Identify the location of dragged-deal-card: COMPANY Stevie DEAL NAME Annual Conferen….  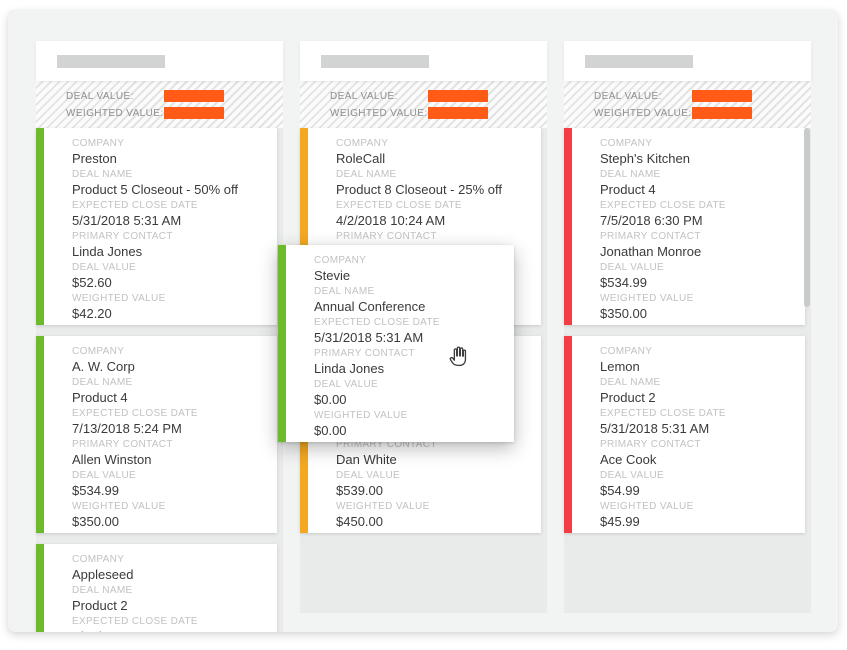
(396, 343).